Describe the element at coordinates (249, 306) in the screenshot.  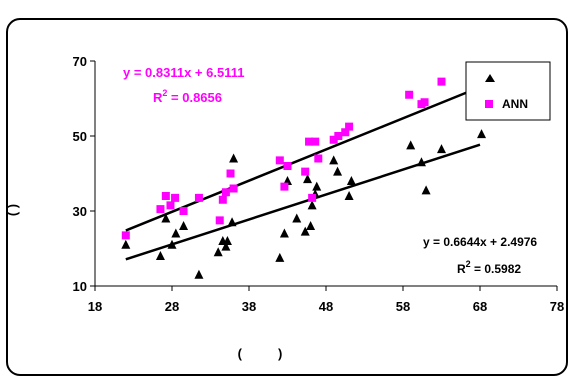
I see `x-tick-label: 38` at that location.